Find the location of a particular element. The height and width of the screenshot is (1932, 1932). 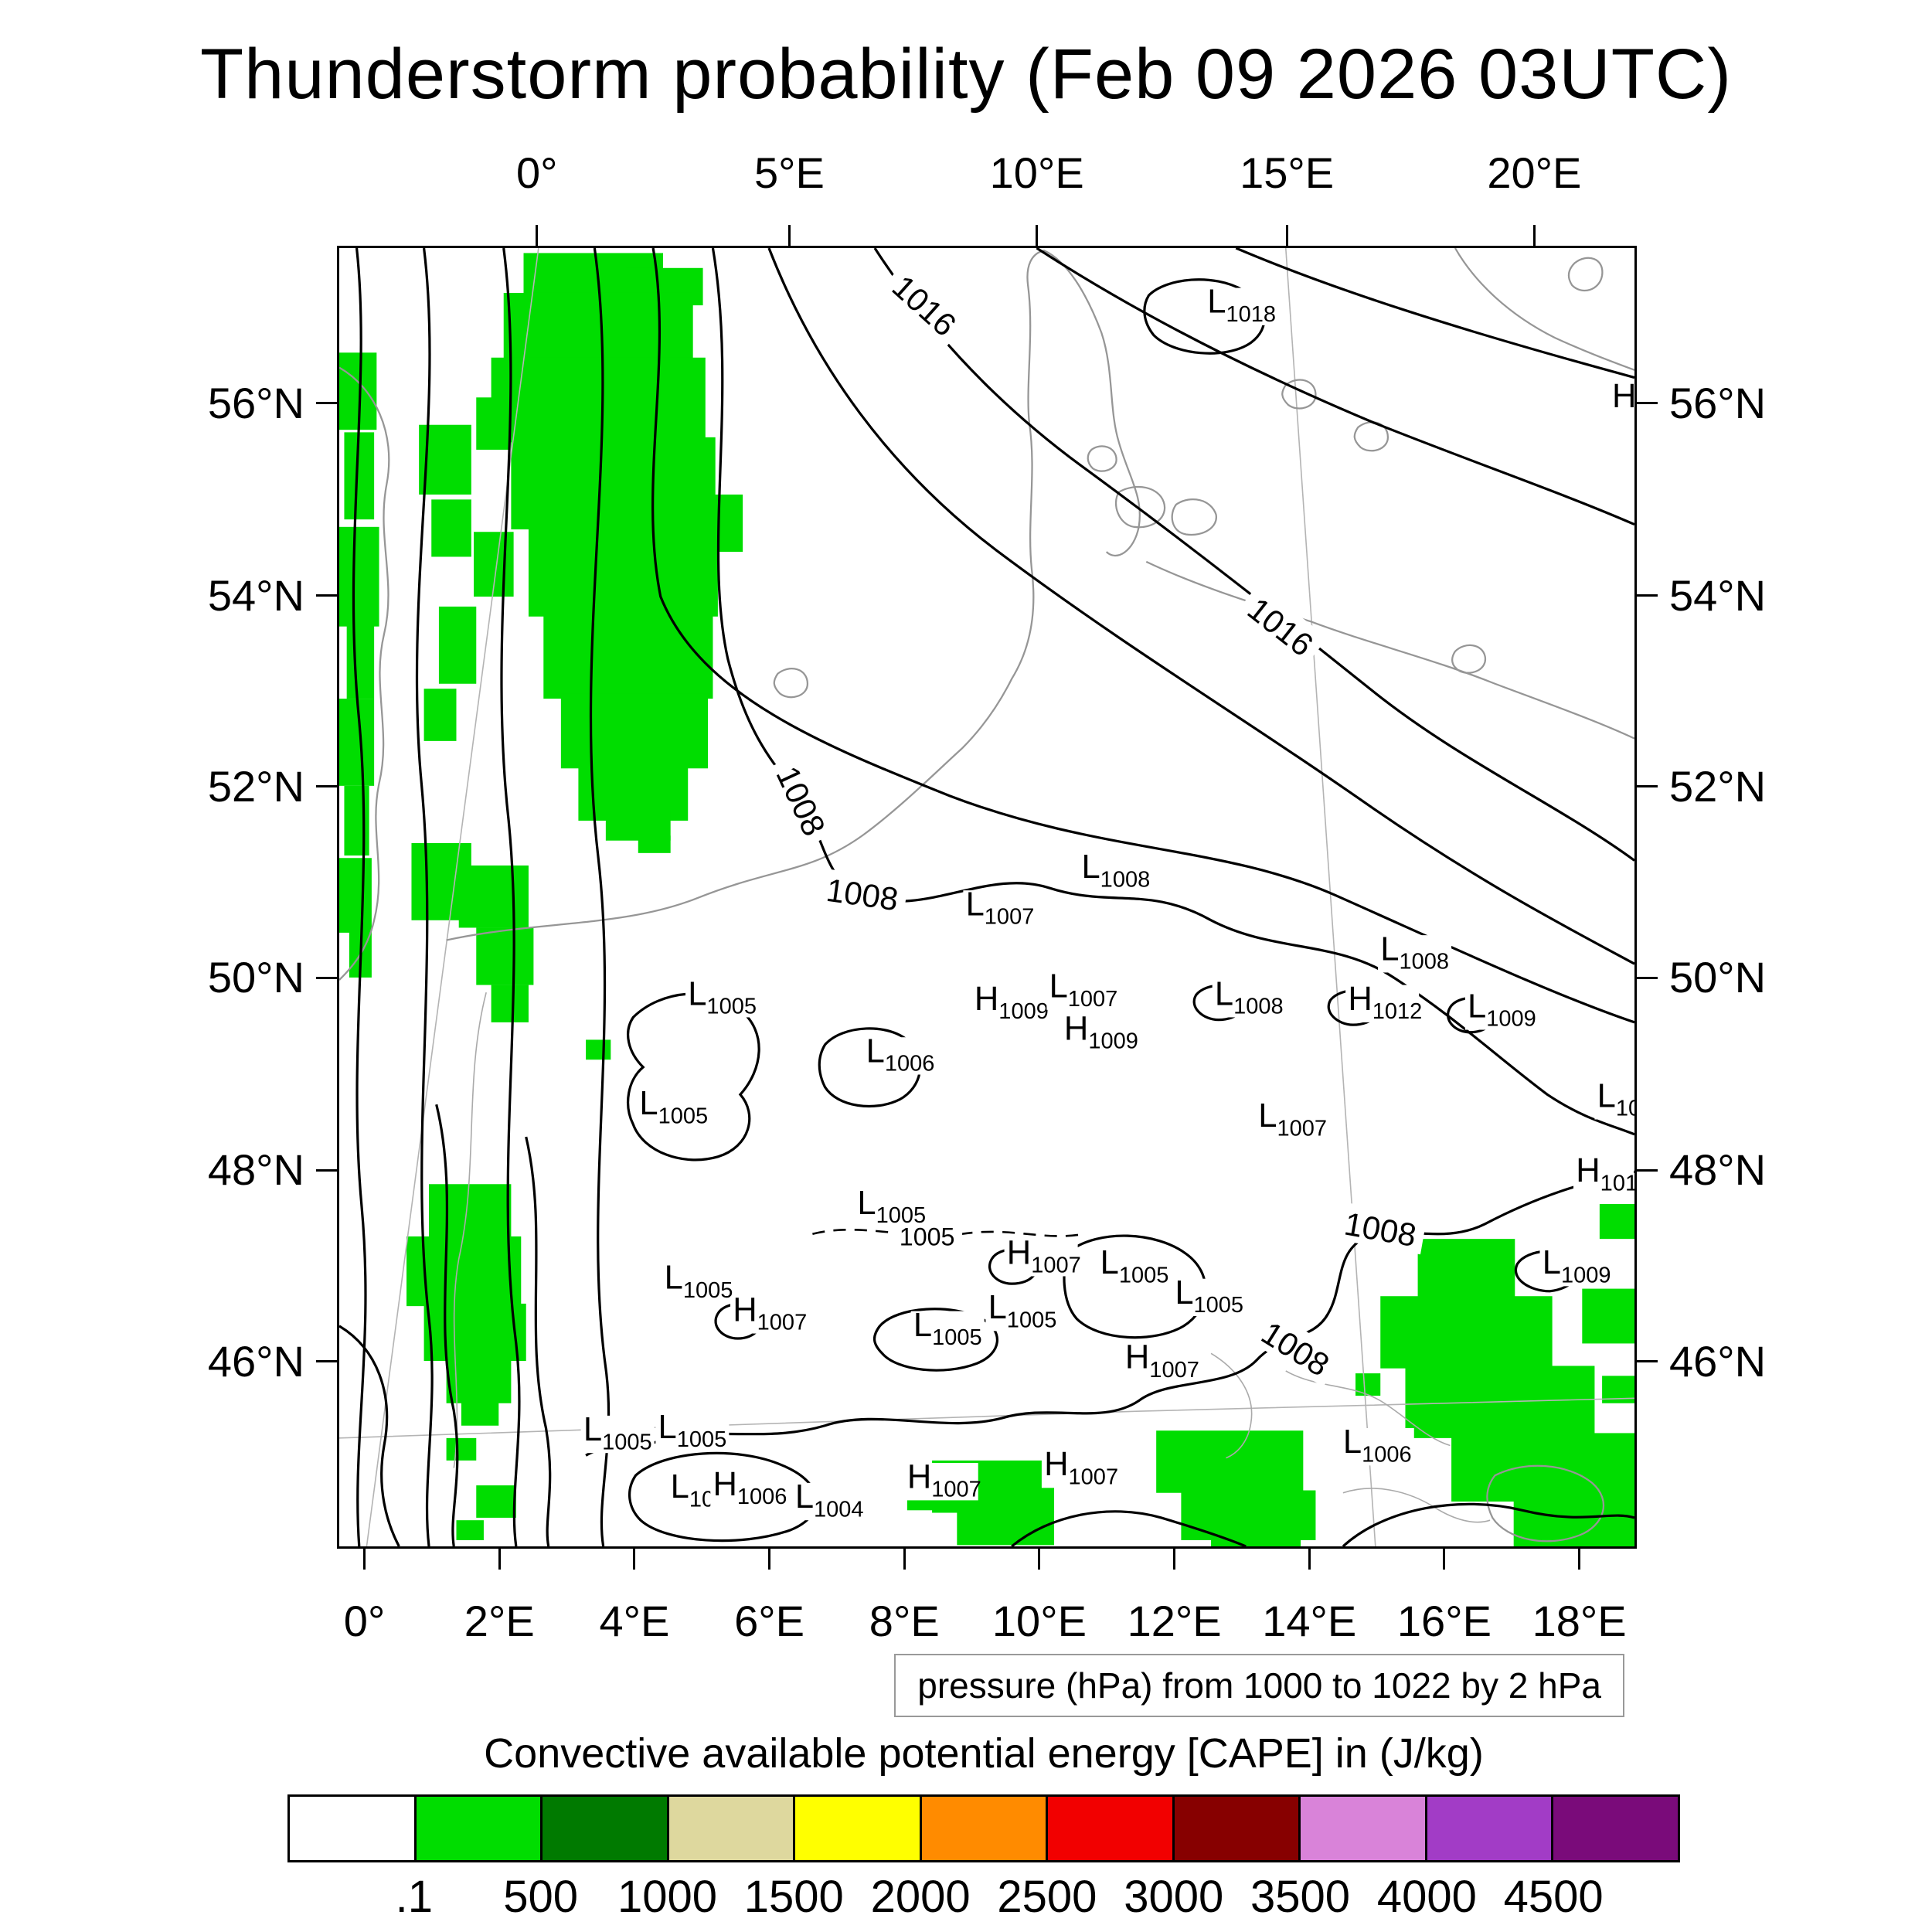

pressure-center-low: L1018 is located at coordinates (1242, 305).